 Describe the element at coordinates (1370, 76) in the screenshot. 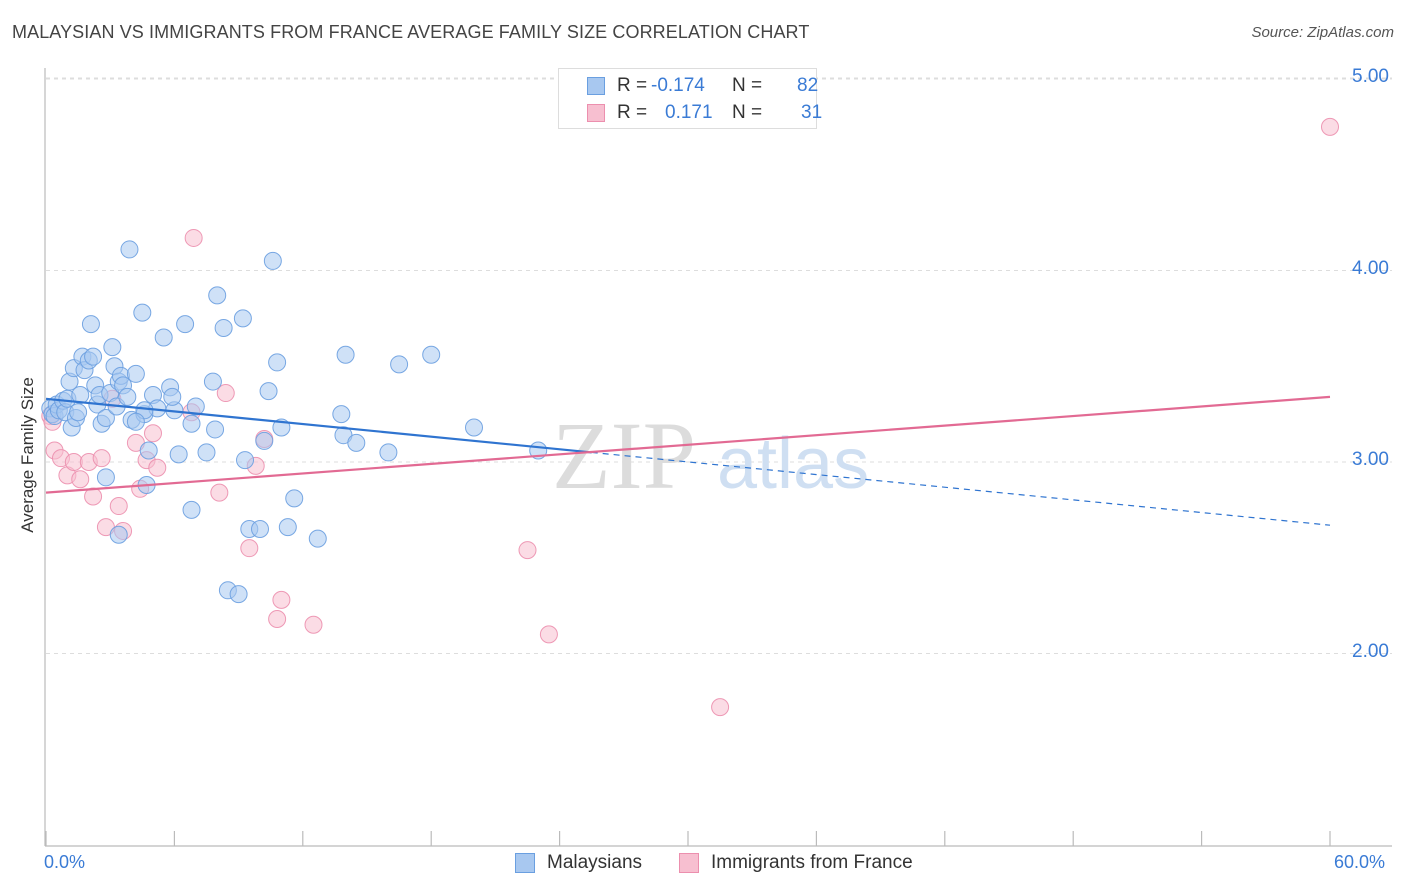

I see `y-tick-label: 5.00` at that location.